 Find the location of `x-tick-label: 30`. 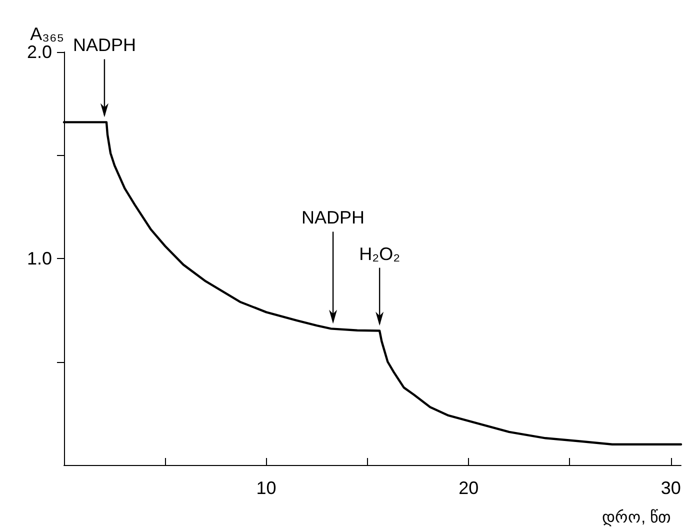

x-tick-label: 30 is located at coordinates (670, 488).